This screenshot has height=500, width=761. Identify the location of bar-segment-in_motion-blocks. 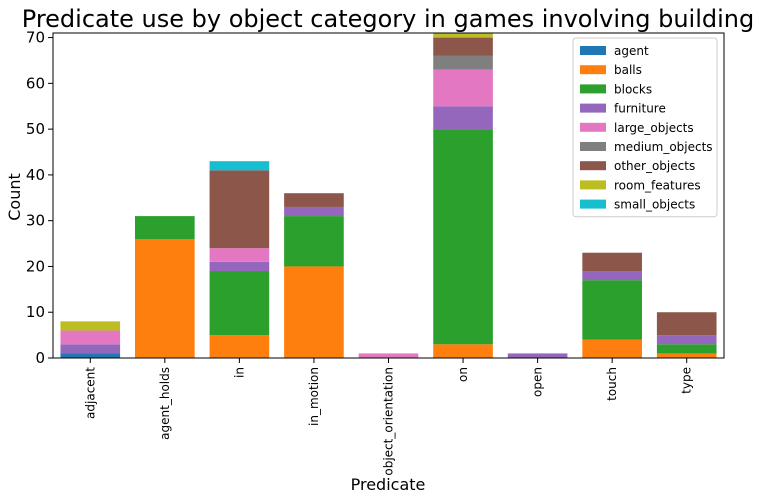
(314, 241).